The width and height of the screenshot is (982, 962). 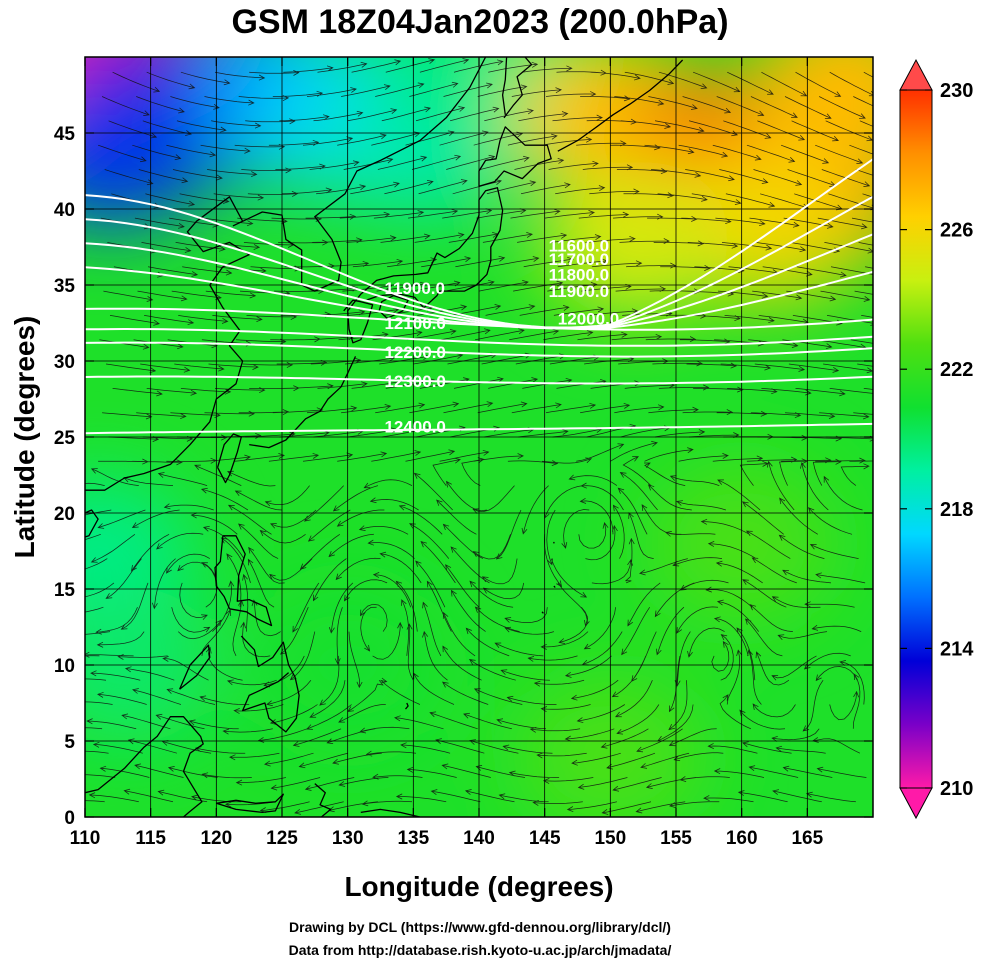 I want to click on colorbar-max-arrow, so click(x=916, y=74).